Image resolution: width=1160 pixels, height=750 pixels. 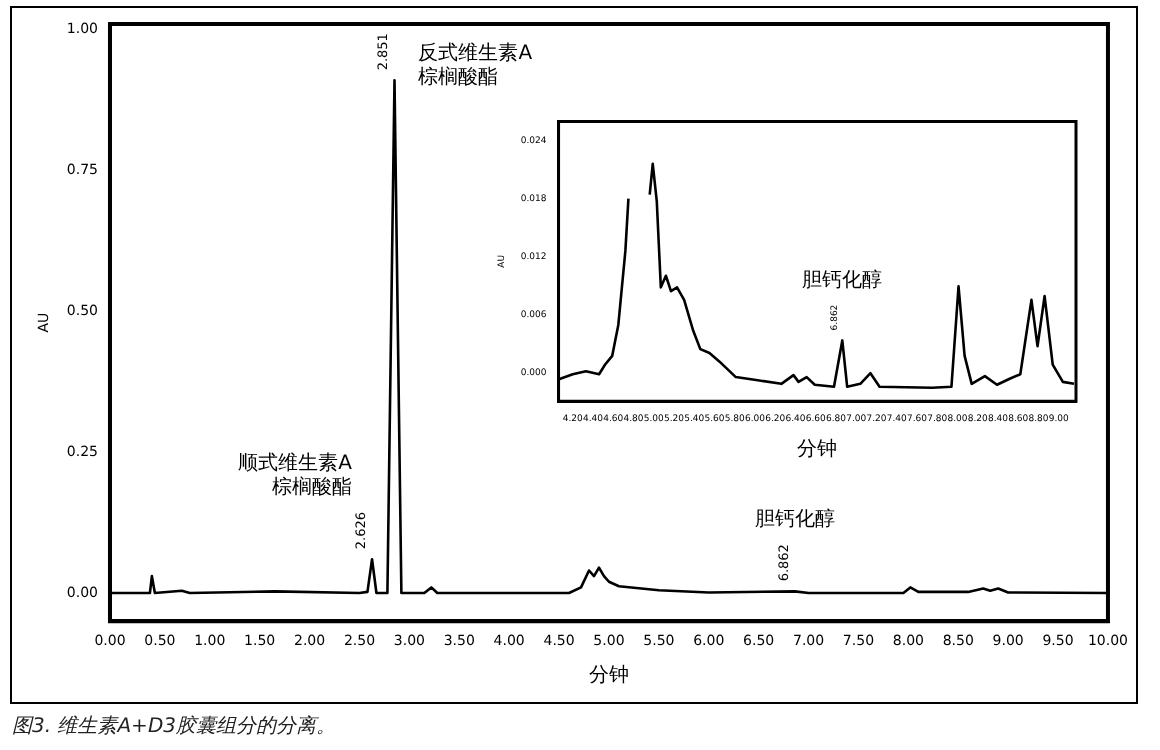 I want to click on annotation: 反式维生素A 棕榈酸酯, so click(x=475, y=65).